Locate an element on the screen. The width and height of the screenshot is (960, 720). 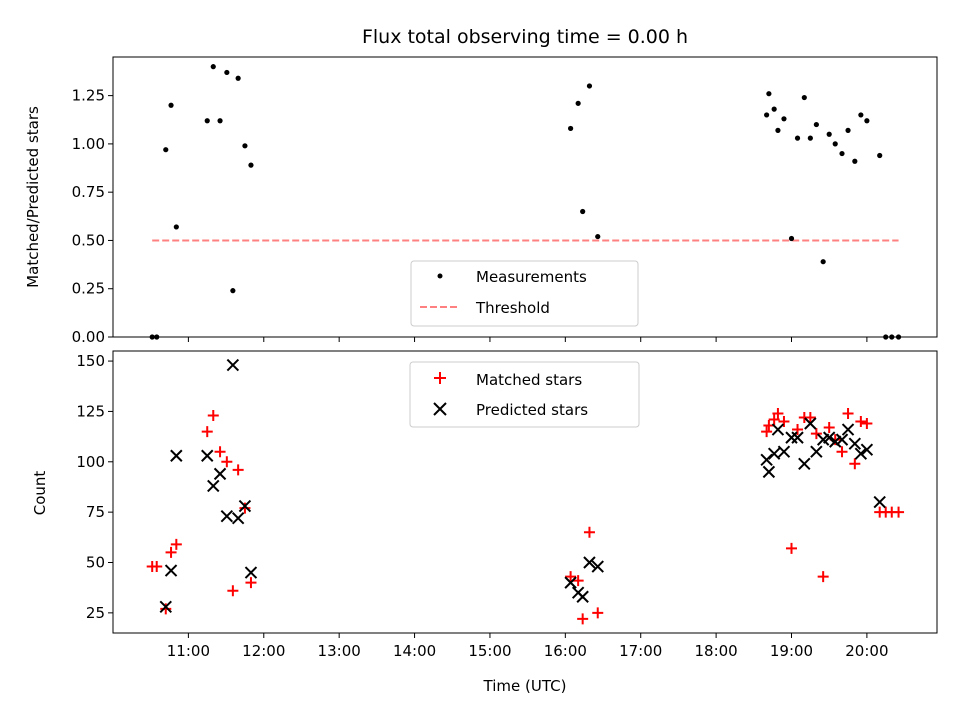
ratio-y-tick-label: 1.25 is located at coordinates (88, 96).